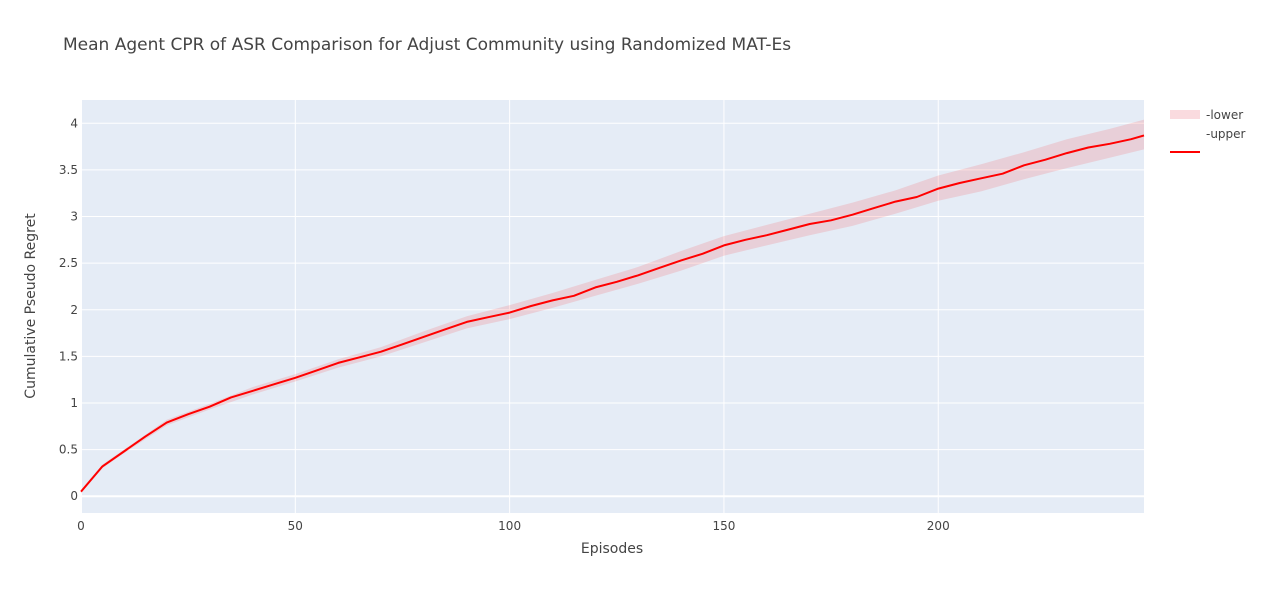 Image resolution: width=1264 pixels, height=593 pixels. I want to click on y-tick-label-0: 0, so click(74, 496).